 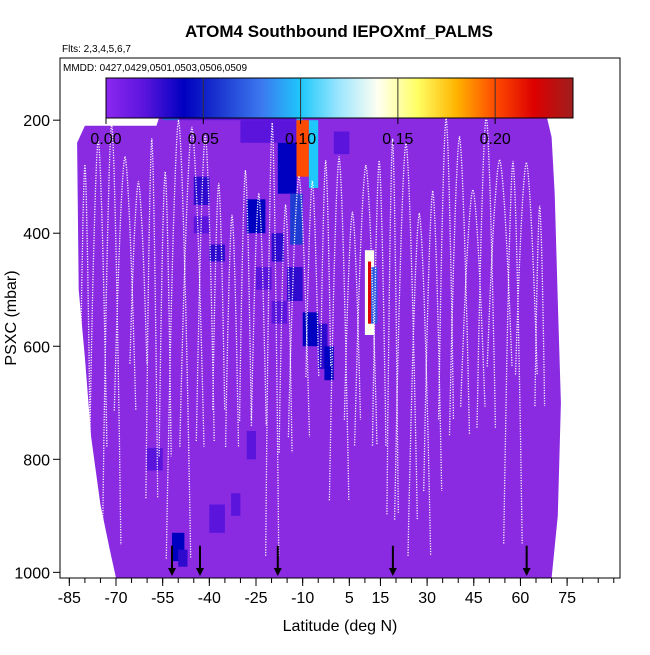 What do you see at coordinates (495, 139) in the screenshot?
I see `colorbar-tick-label: 0.20` at bounding box center [495, 139].